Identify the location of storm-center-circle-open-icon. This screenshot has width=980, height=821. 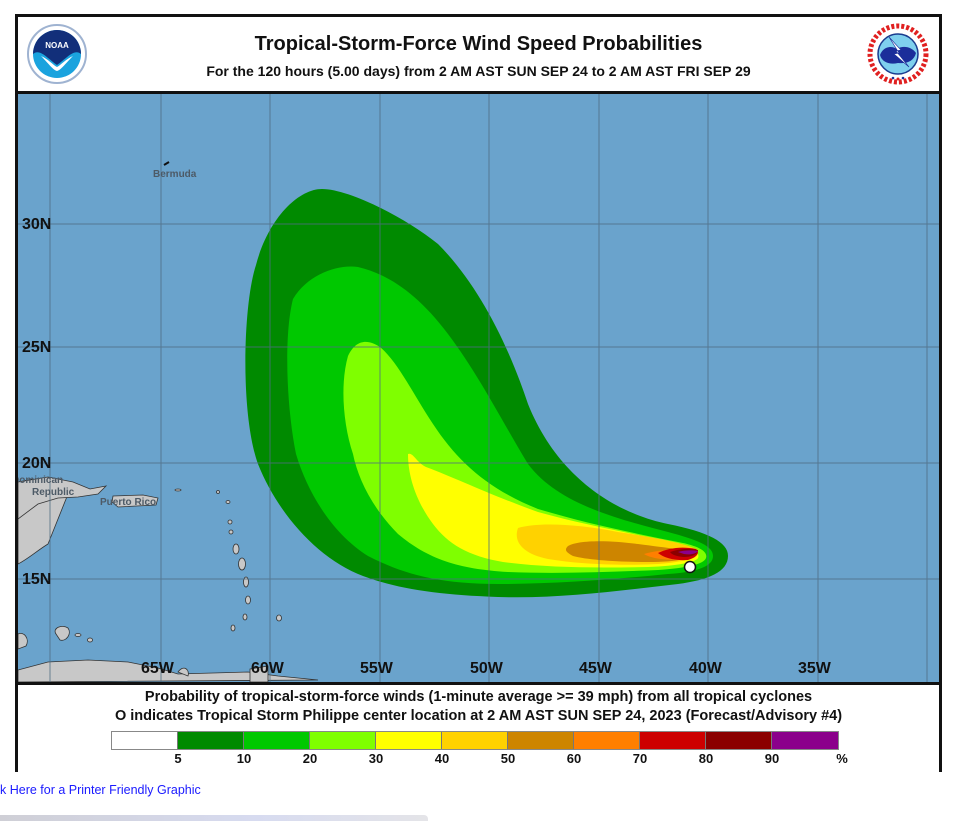
(690, 567).